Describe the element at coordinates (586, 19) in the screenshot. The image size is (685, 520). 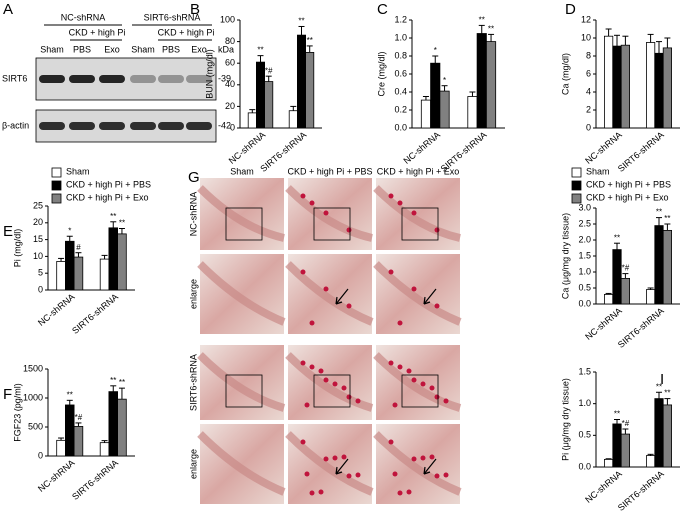
I see `y-tick-label: 12` at that location.